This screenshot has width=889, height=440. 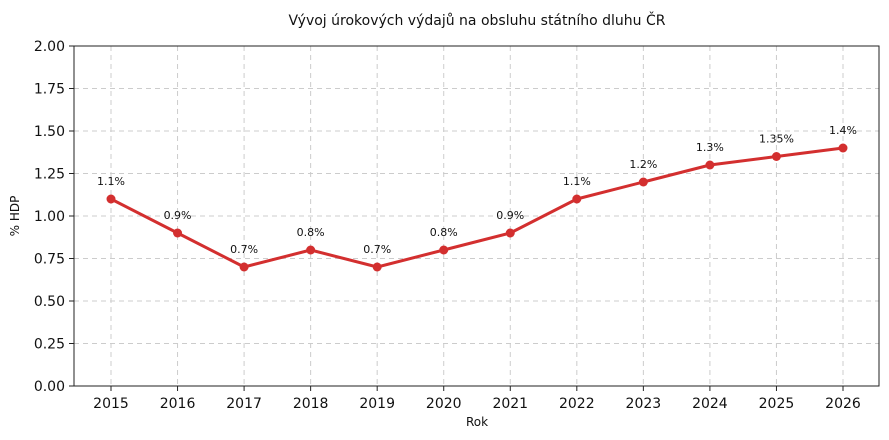 I want to click on y-axis: 0.00 0.25 0.50 0.75 1.00 1.25 1.50 1.75 2.00, so click(x=54, y=217).